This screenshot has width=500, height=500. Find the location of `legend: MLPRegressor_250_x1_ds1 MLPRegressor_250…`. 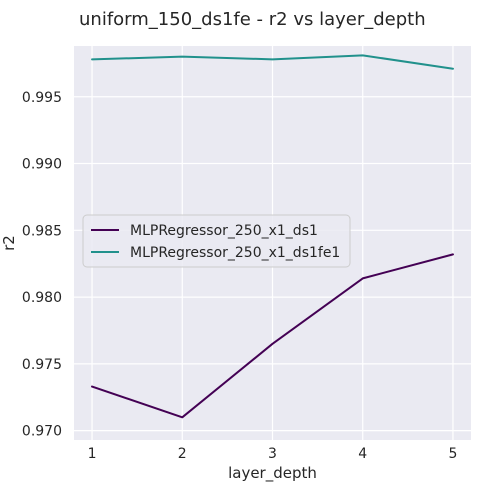

legend: MLPRegressor_250_x1_ds1 MLPRegressor_250… is located at coordinates (216, 241).